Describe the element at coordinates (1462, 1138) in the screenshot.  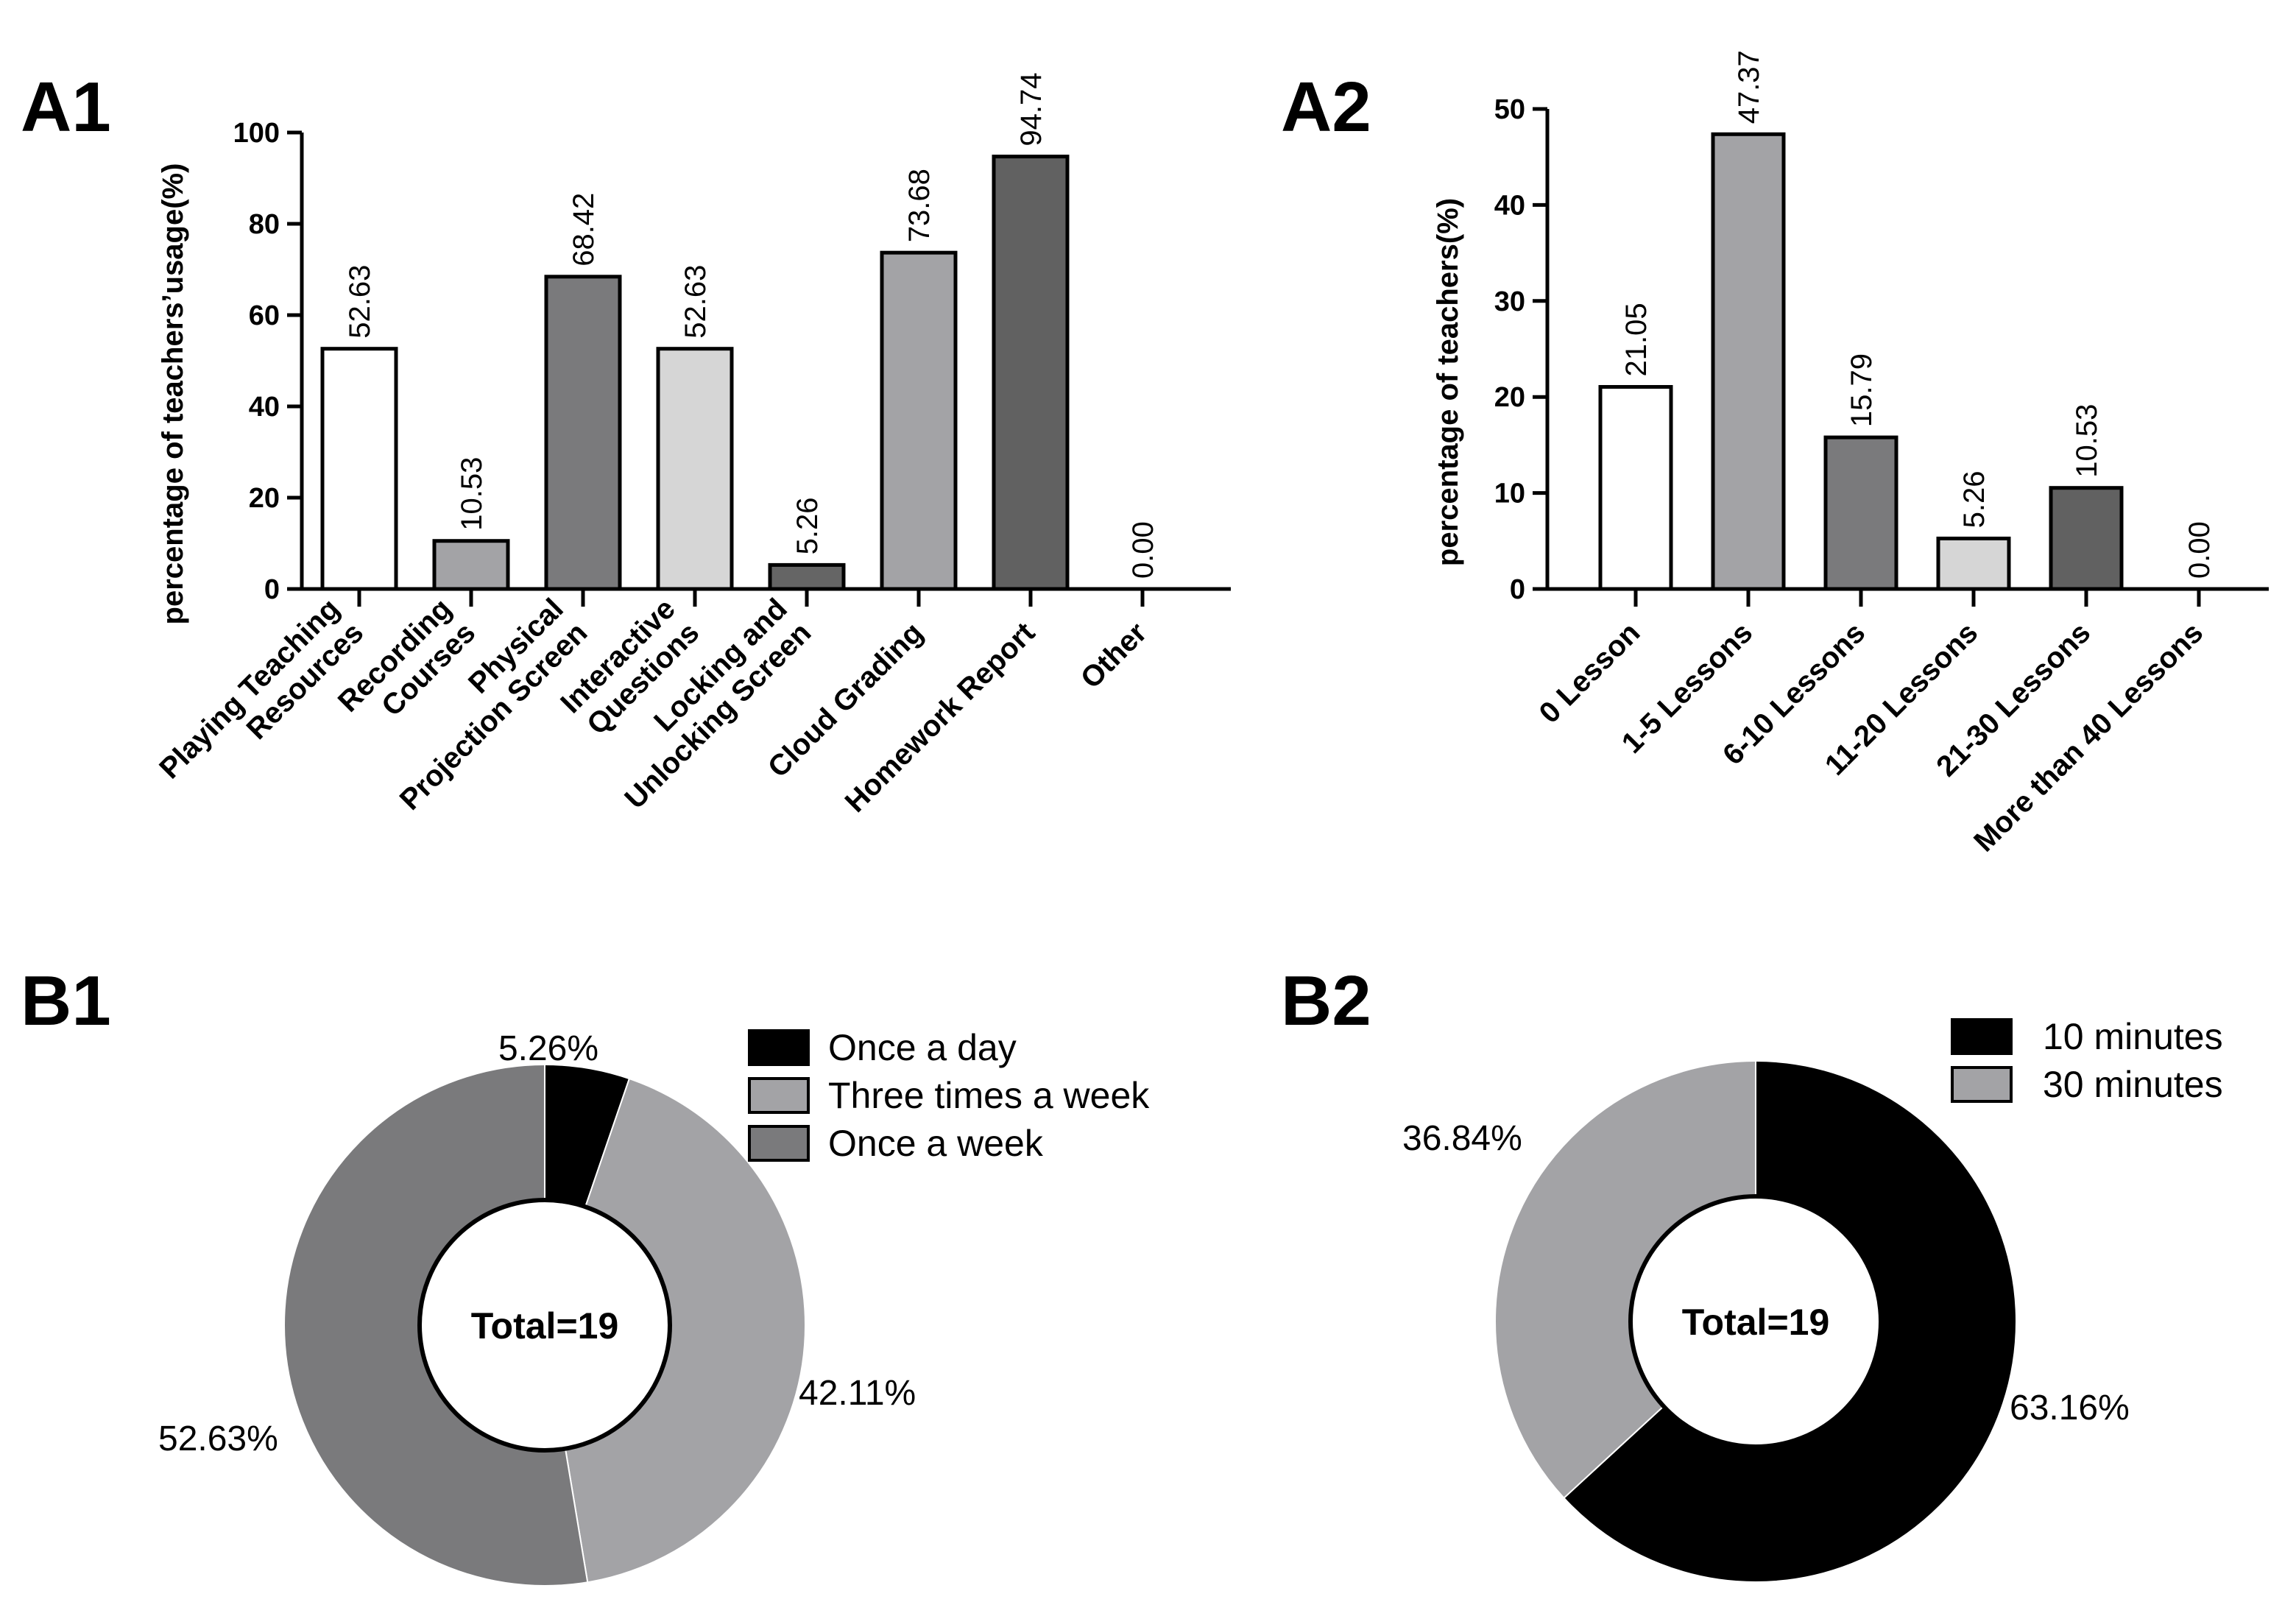
I see `b2-slice-label-1: 36.84%` at that location.